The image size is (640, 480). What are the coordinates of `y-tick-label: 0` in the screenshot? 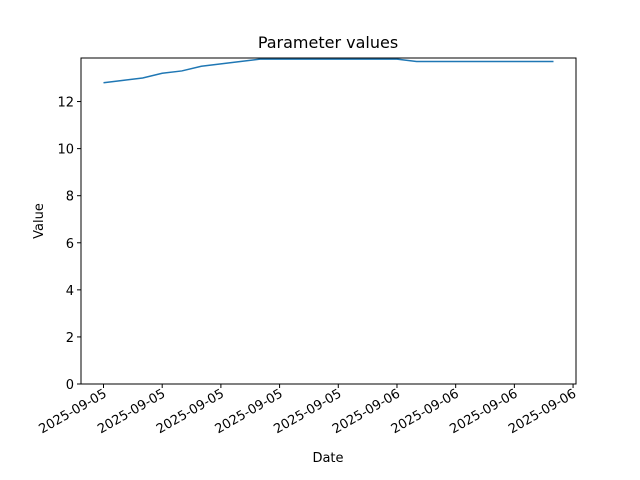 It's located at (70, 385).